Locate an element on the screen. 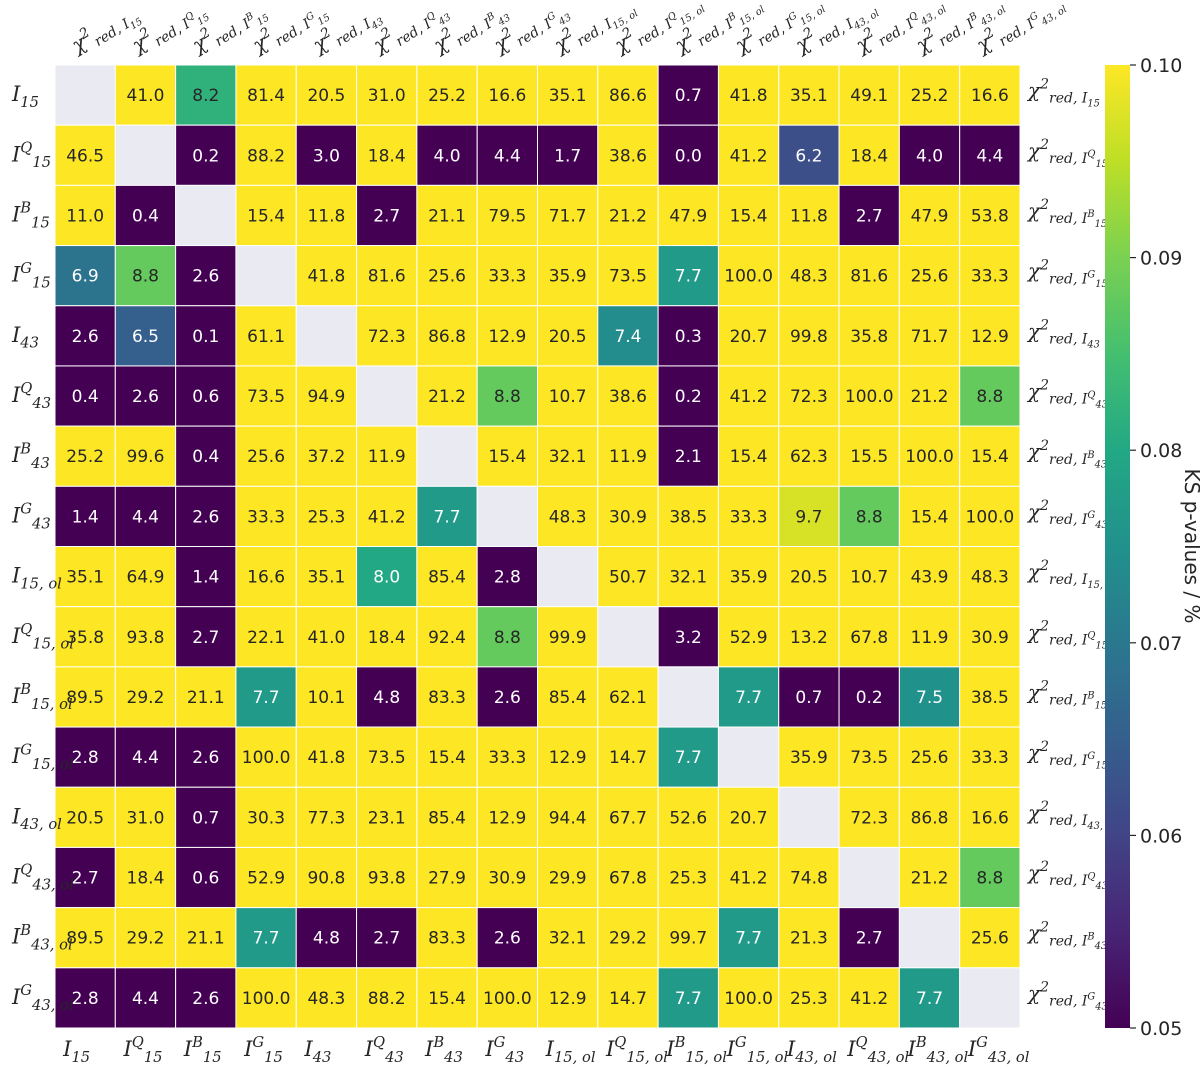 The width and height of the screenshot is (1200, 1070). cell-label: 15.4 is located at coordinates (990, 457).